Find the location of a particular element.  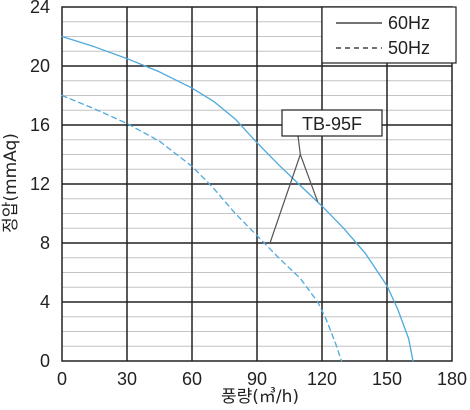

legend: 60Hz 50Hz is located at coordinates (389, 35).